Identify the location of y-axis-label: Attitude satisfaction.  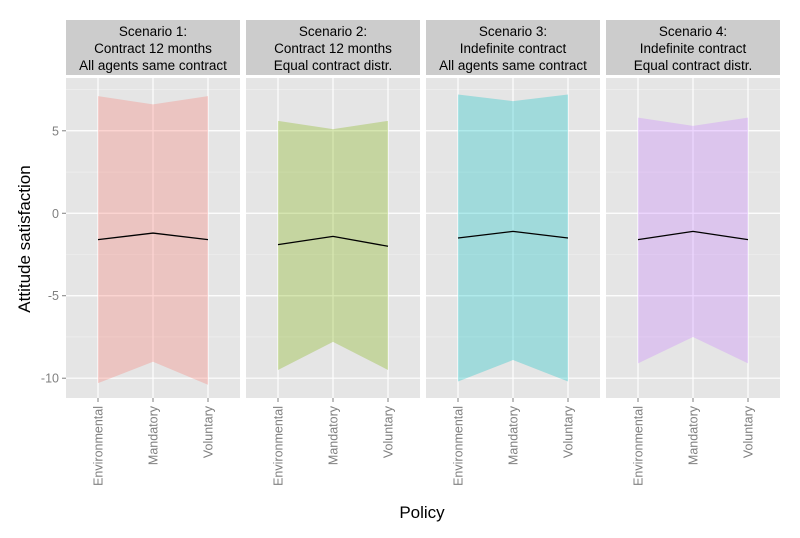
(24, 238).